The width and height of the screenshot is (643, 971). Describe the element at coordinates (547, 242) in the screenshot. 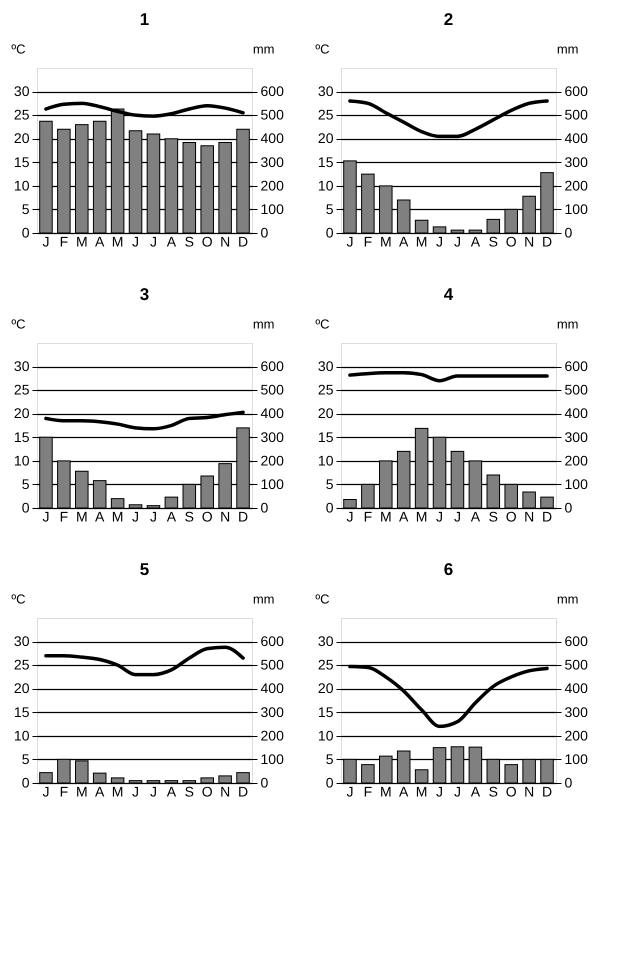

I see `x-tick-label: D` at that location.